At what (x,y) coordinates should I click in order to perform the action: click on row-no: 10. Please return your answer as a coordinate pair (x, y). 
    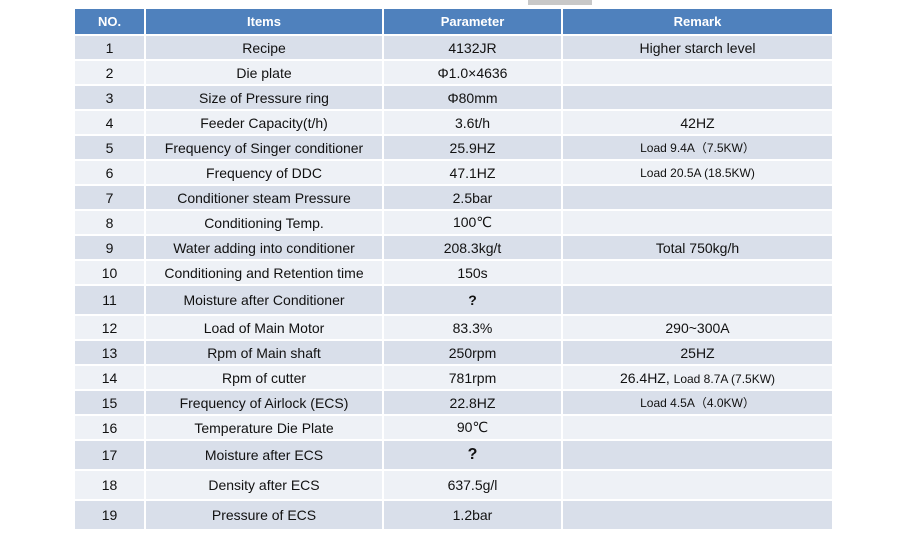
    Looking at the image, I should click on (109, 273).